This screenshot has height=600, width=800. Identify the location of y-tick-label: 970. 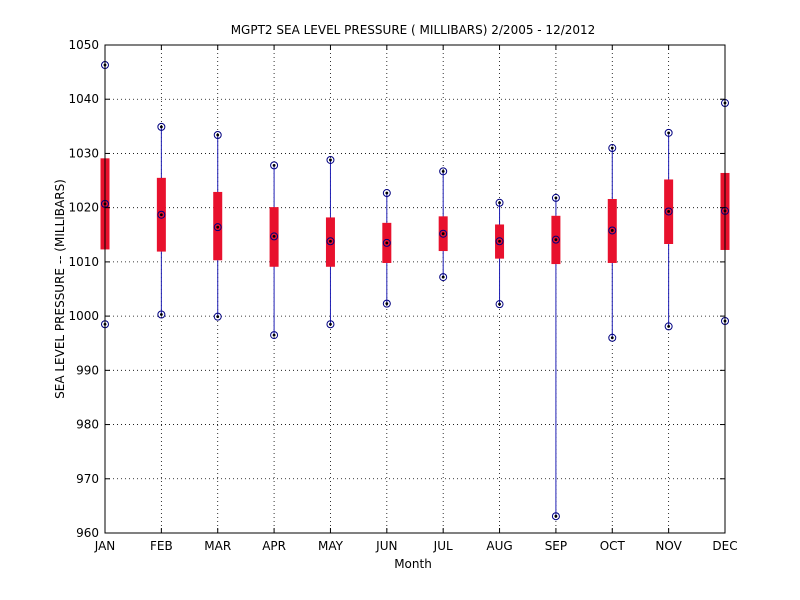
(87, 479).